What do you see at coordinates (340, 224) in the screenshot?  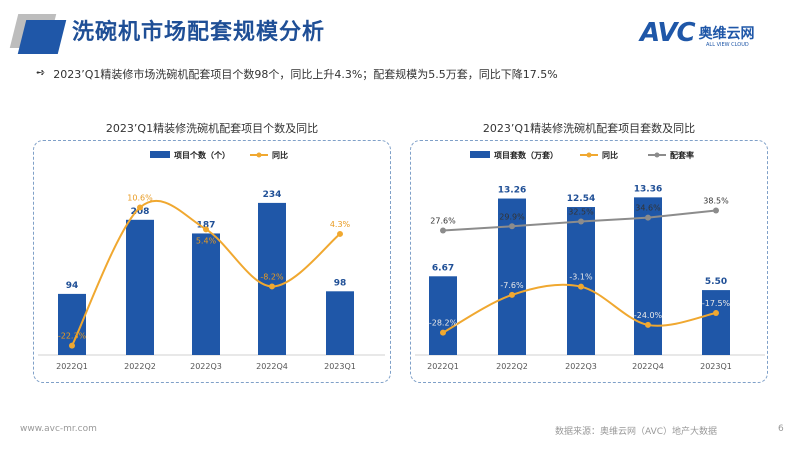 I see `line-label: 4.3%` at bounding box center [340, 224].